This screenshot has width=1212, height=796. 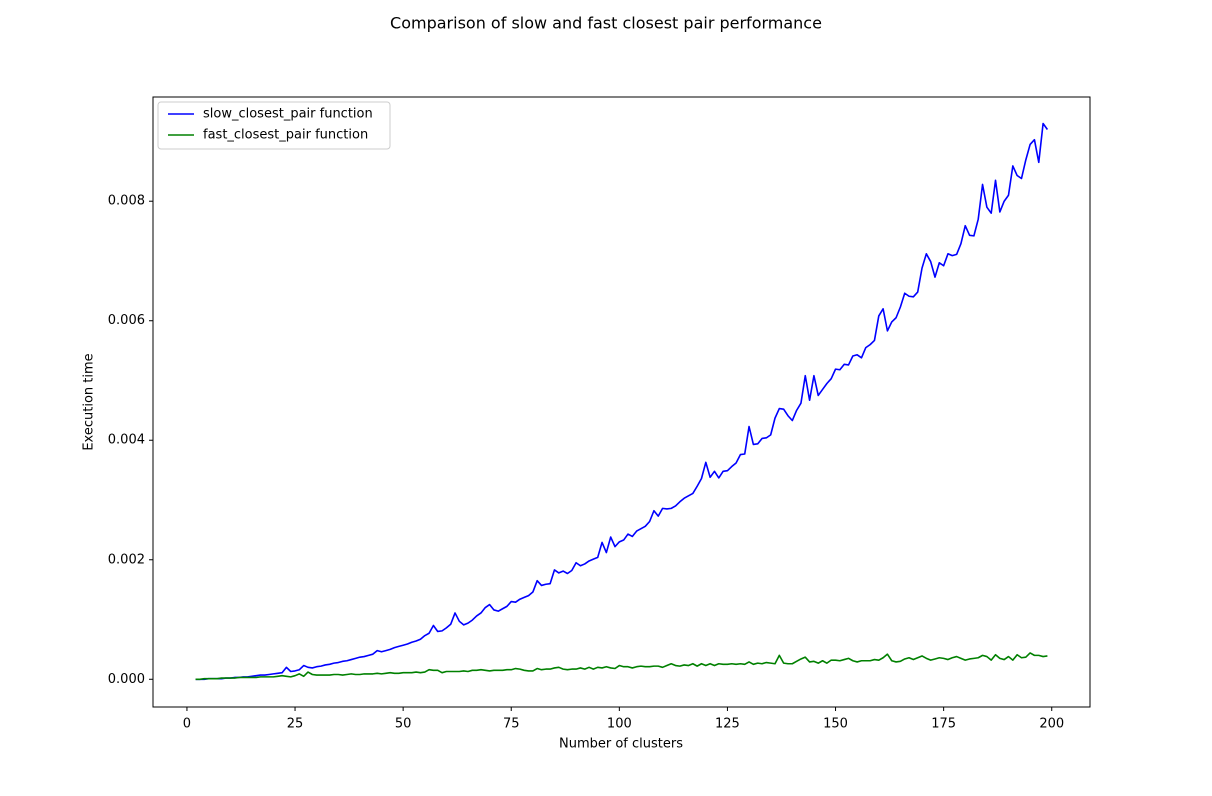 What do you see at coordinates (403, 724) in the screenshot?
I see `x-tick-label: 50` at bounding box center [403, 724].